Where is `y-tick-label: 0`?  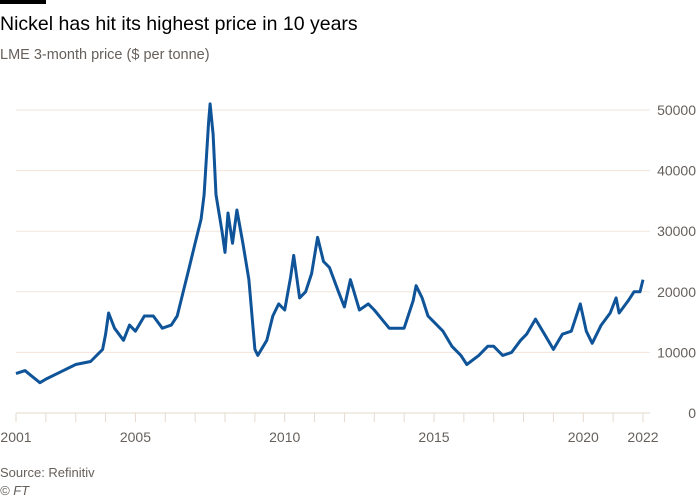
y-tick-label: 0 is located at coordinates (692, 413).